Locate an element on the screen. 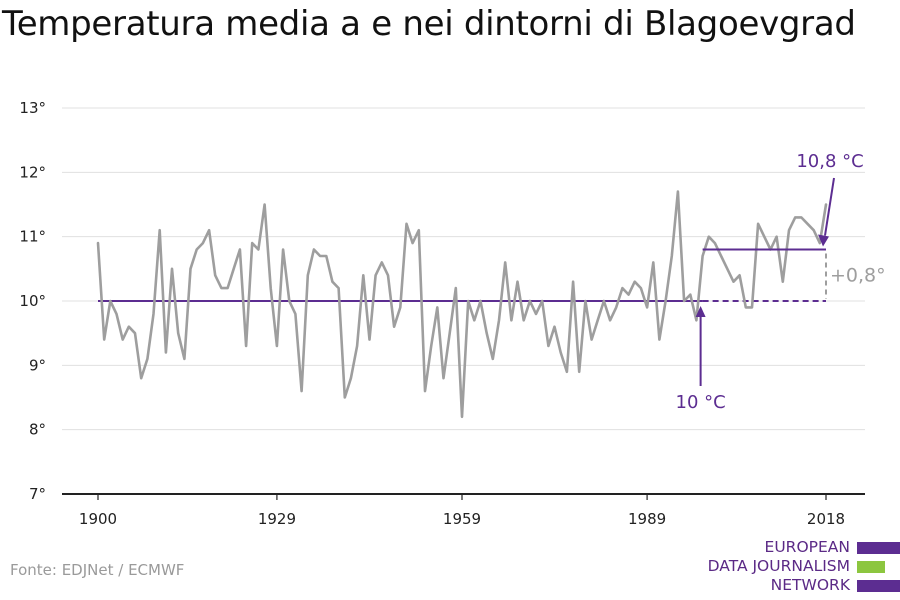 The height and width of the screenshot is (600, 900). x-tick-label: 1959 is located at coordinates (462, 519).